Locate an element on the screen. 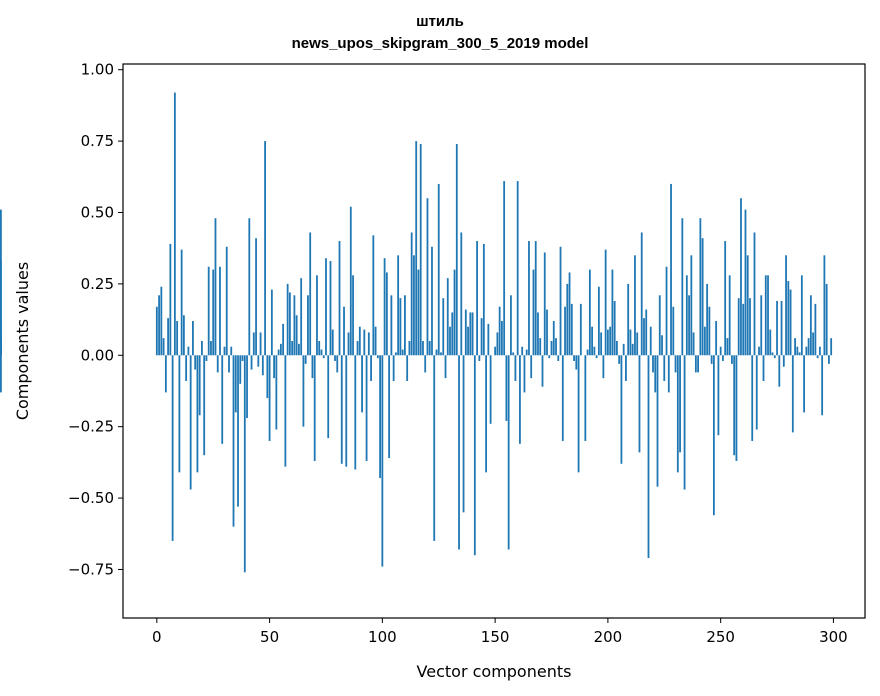  x-tick-label: 0 is located at coordinates (157, 637).